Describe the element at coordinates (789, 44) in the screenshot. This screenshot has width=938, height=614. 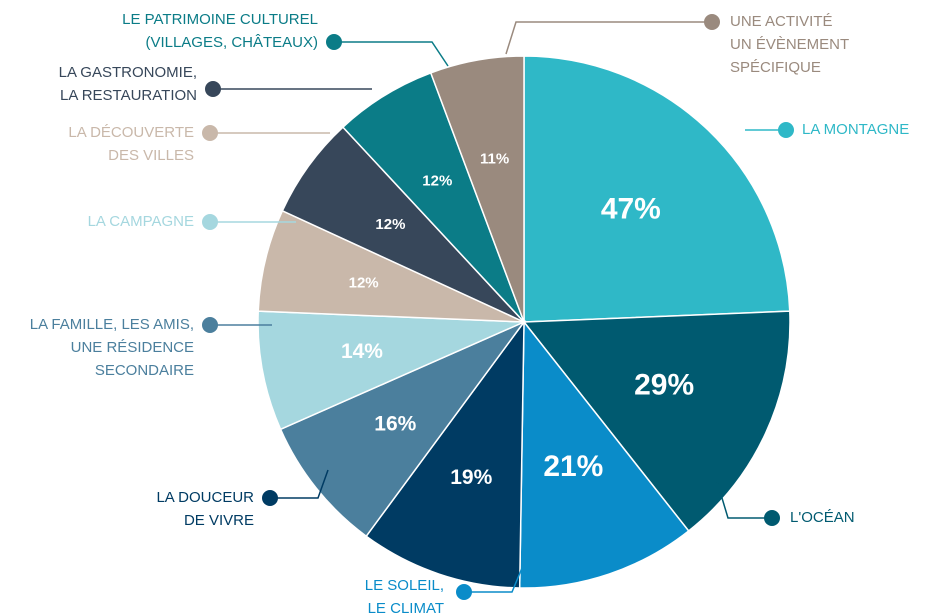
I see `category-label: UN ÉVÈNEMENT` at that location.